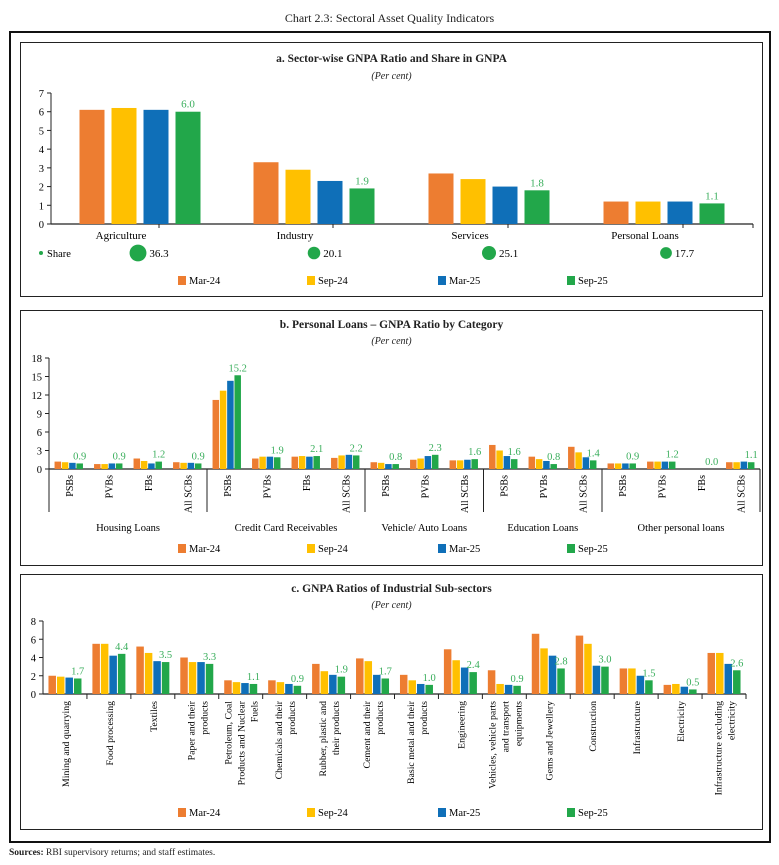  I want to click on data-label: 2.2, so click(356, 448).